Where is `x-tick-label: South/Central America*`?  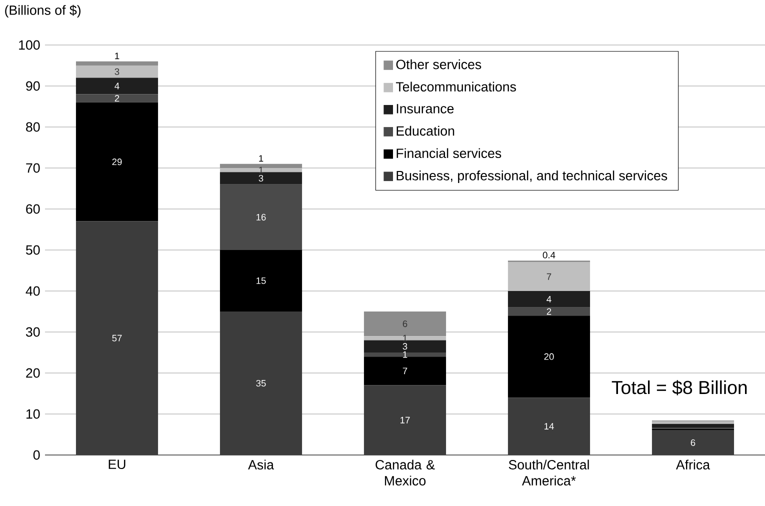 x-tick-label: South/Central America* is located at coordinates (548, 473).